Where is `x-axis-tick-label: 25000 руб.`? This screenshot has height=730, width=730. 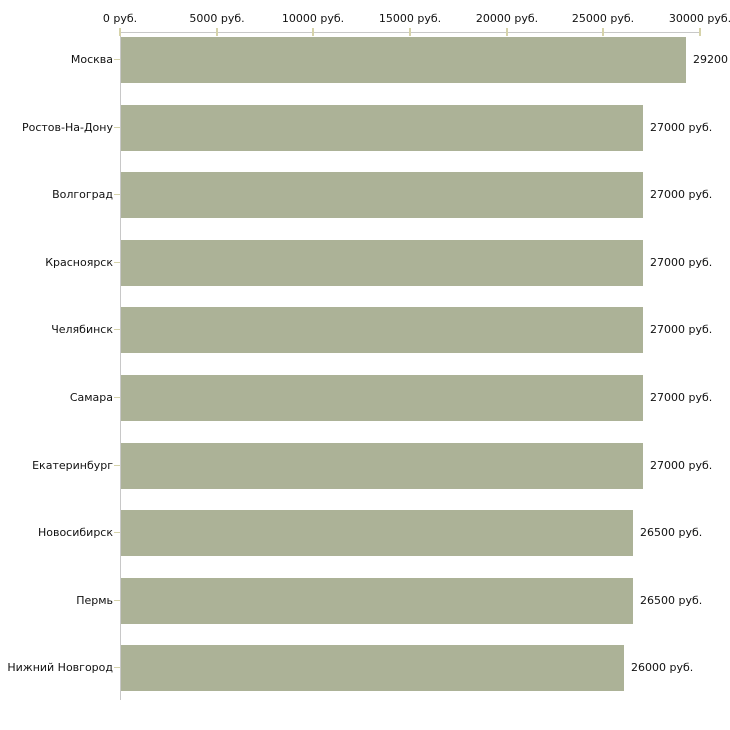
x-axis-tick-label: 25000 руб. is located at coordinates (603, 18).